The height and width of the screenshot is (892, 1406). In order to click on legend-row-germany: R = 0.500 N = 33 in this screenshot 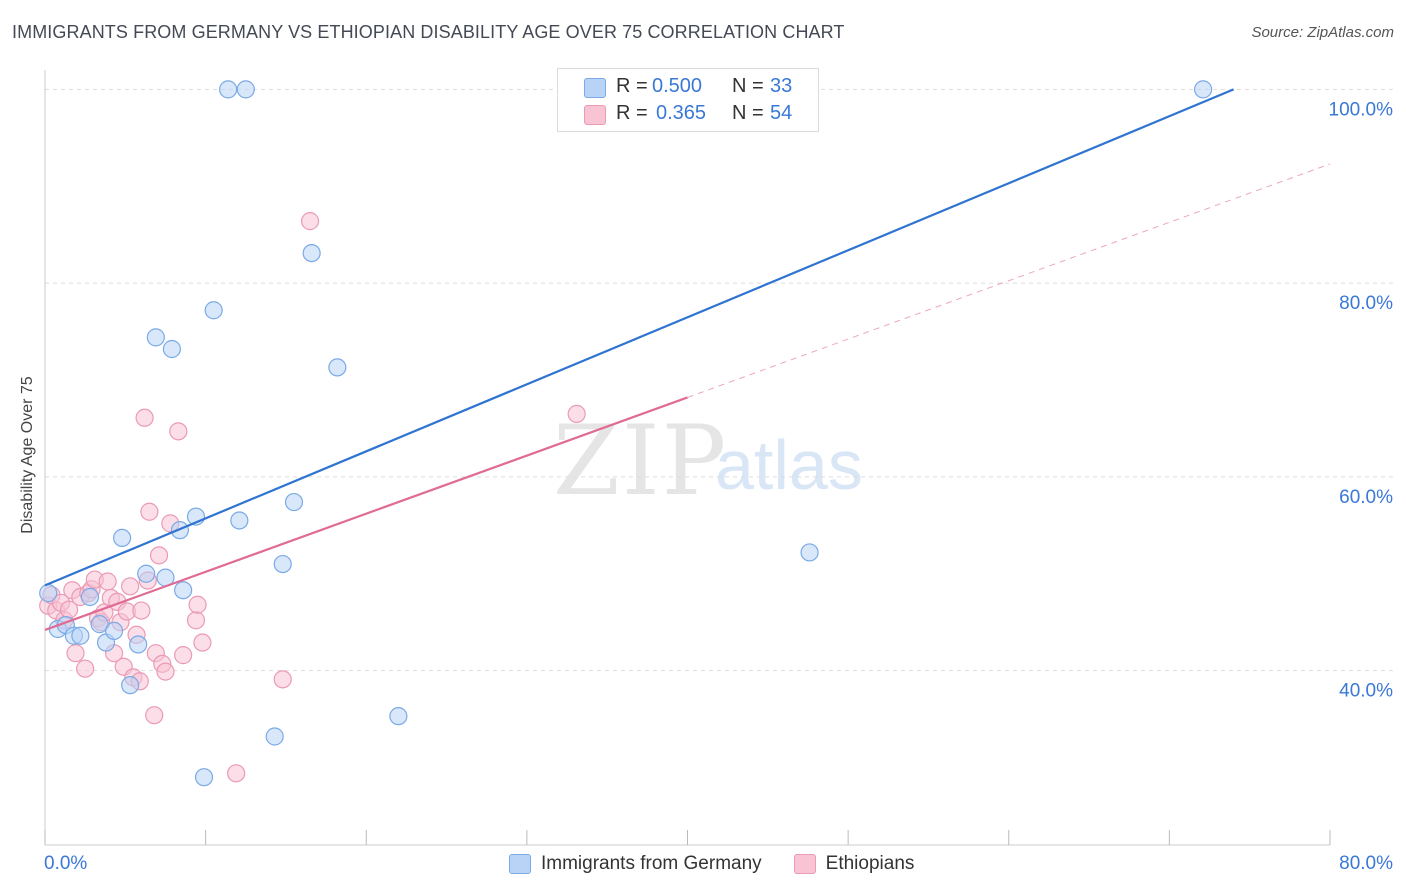, I will do `click(694, 87)`.